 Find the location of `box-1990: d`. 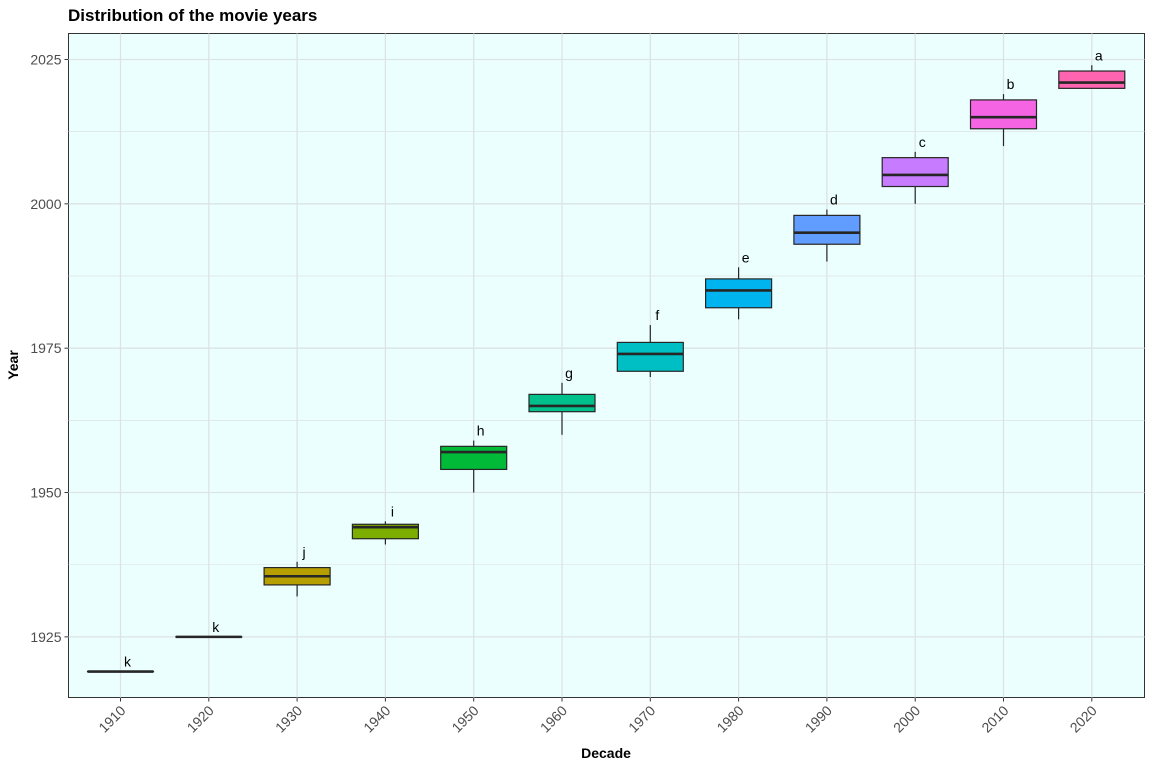

box-1990: d is located at coordinates (827, 227).